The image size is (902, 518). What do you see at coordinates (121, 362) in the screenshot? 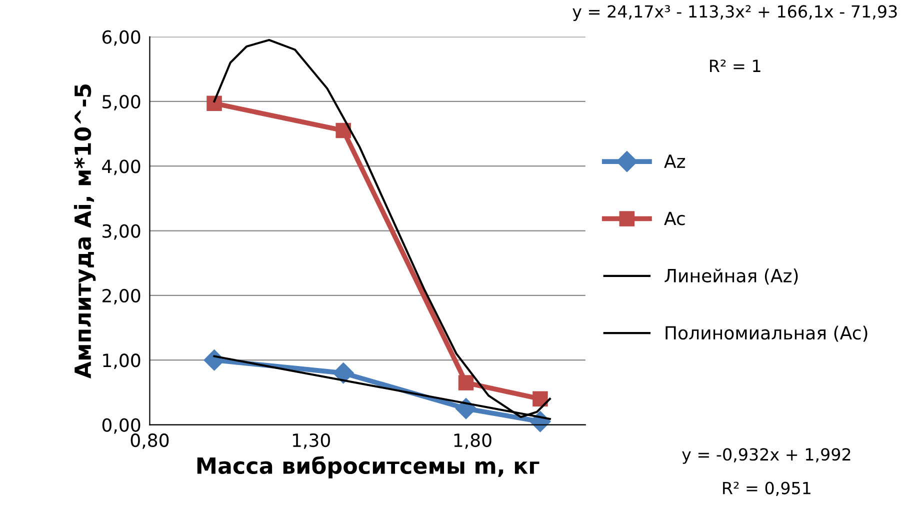
I see `y-tick-label: 1,00` at bounding box center [121, 362].